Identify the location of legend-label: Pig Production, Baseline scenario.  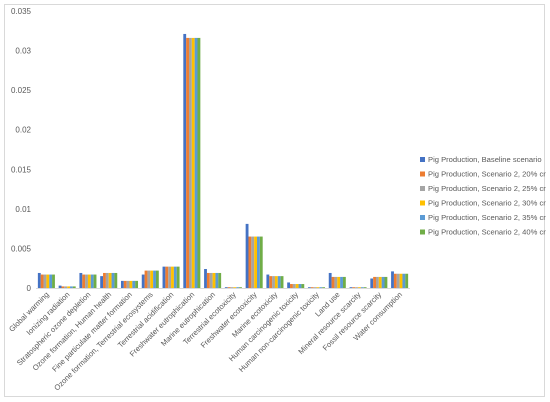
(485, 159).